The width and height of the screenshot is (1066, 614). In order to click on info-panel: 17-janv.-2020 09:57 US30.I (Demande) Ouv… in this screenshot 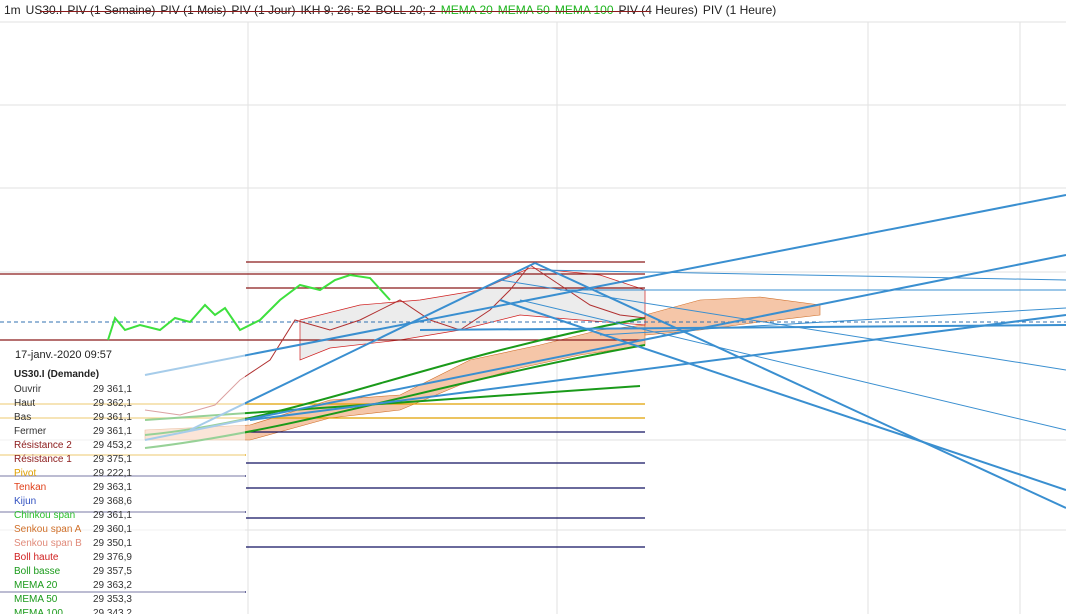, I will do `click(122, 479)`.